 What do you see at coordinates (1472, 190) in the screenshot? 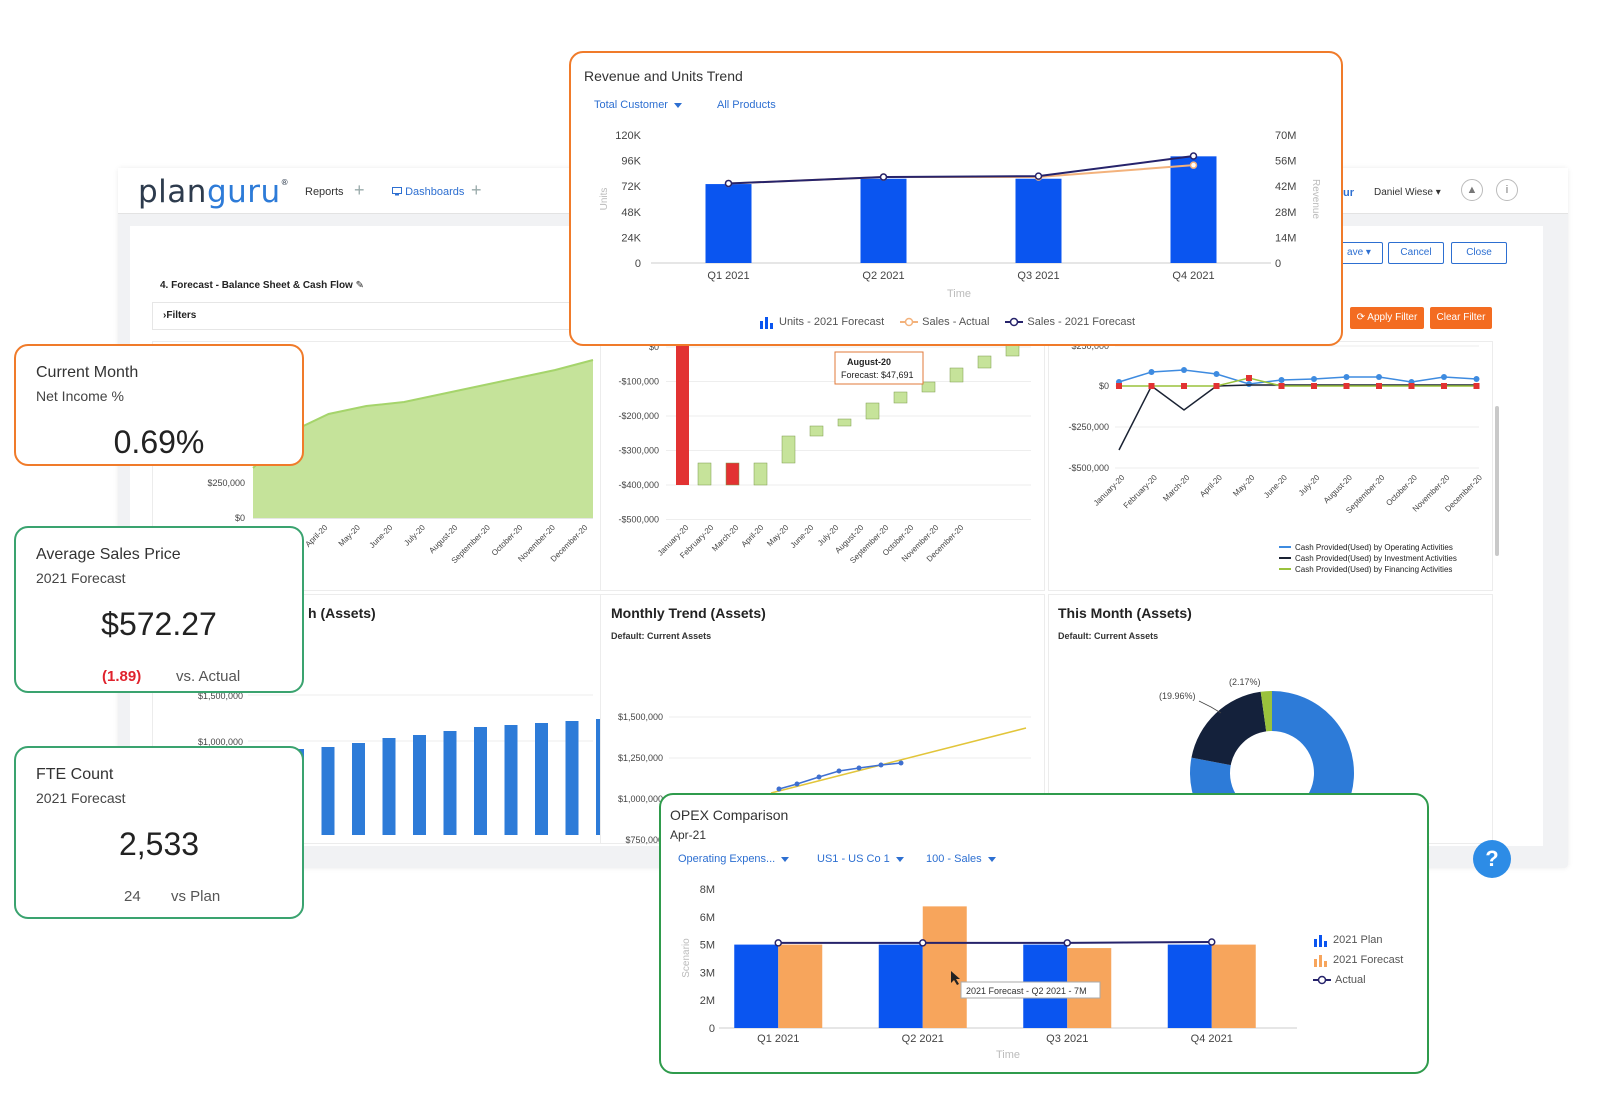
I see `notifications-bell-icon: ▲` at bounding box center [1472, 190].